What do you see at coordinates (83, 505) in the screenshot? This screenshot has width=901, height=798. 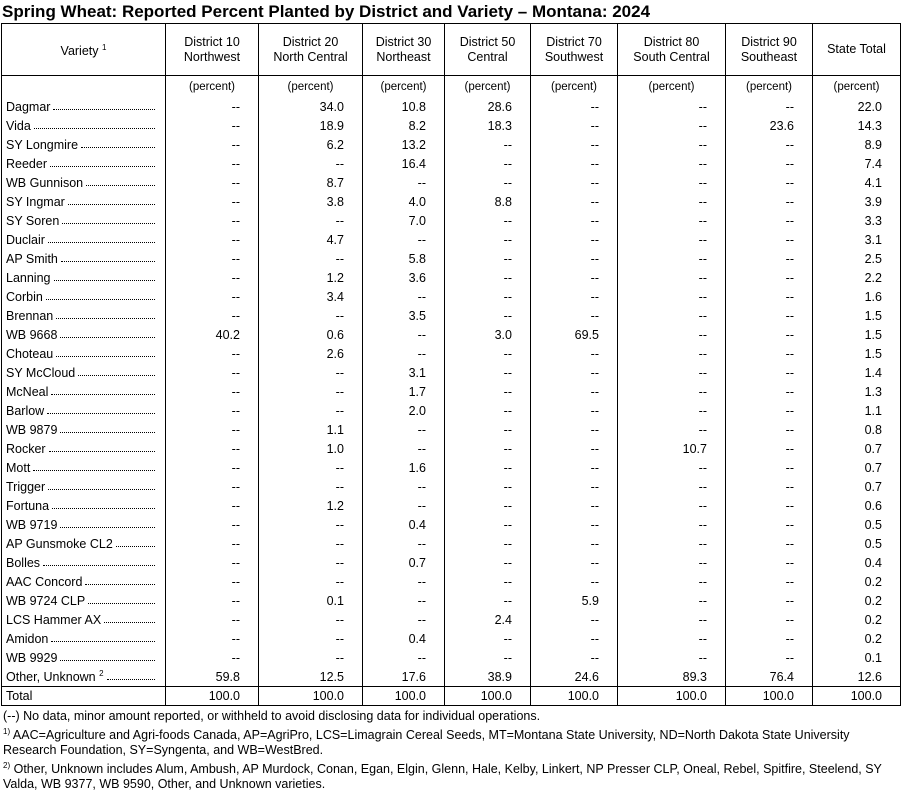 I see `variety-cell: Fortuna` at bounding box center [83, 505].